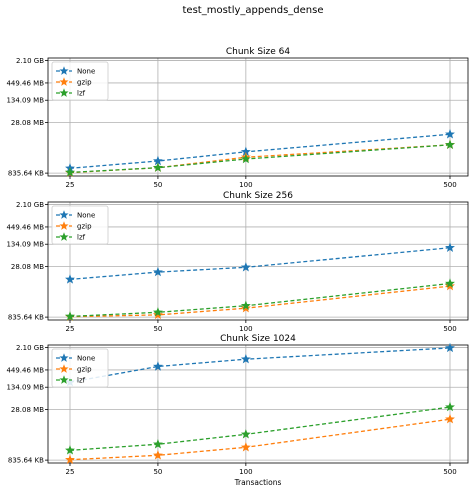 Image resolution: width=474 pixels, height=494 pixels. I want to click on figure-title: test_mostly_appends_dense, so click(253, 10).